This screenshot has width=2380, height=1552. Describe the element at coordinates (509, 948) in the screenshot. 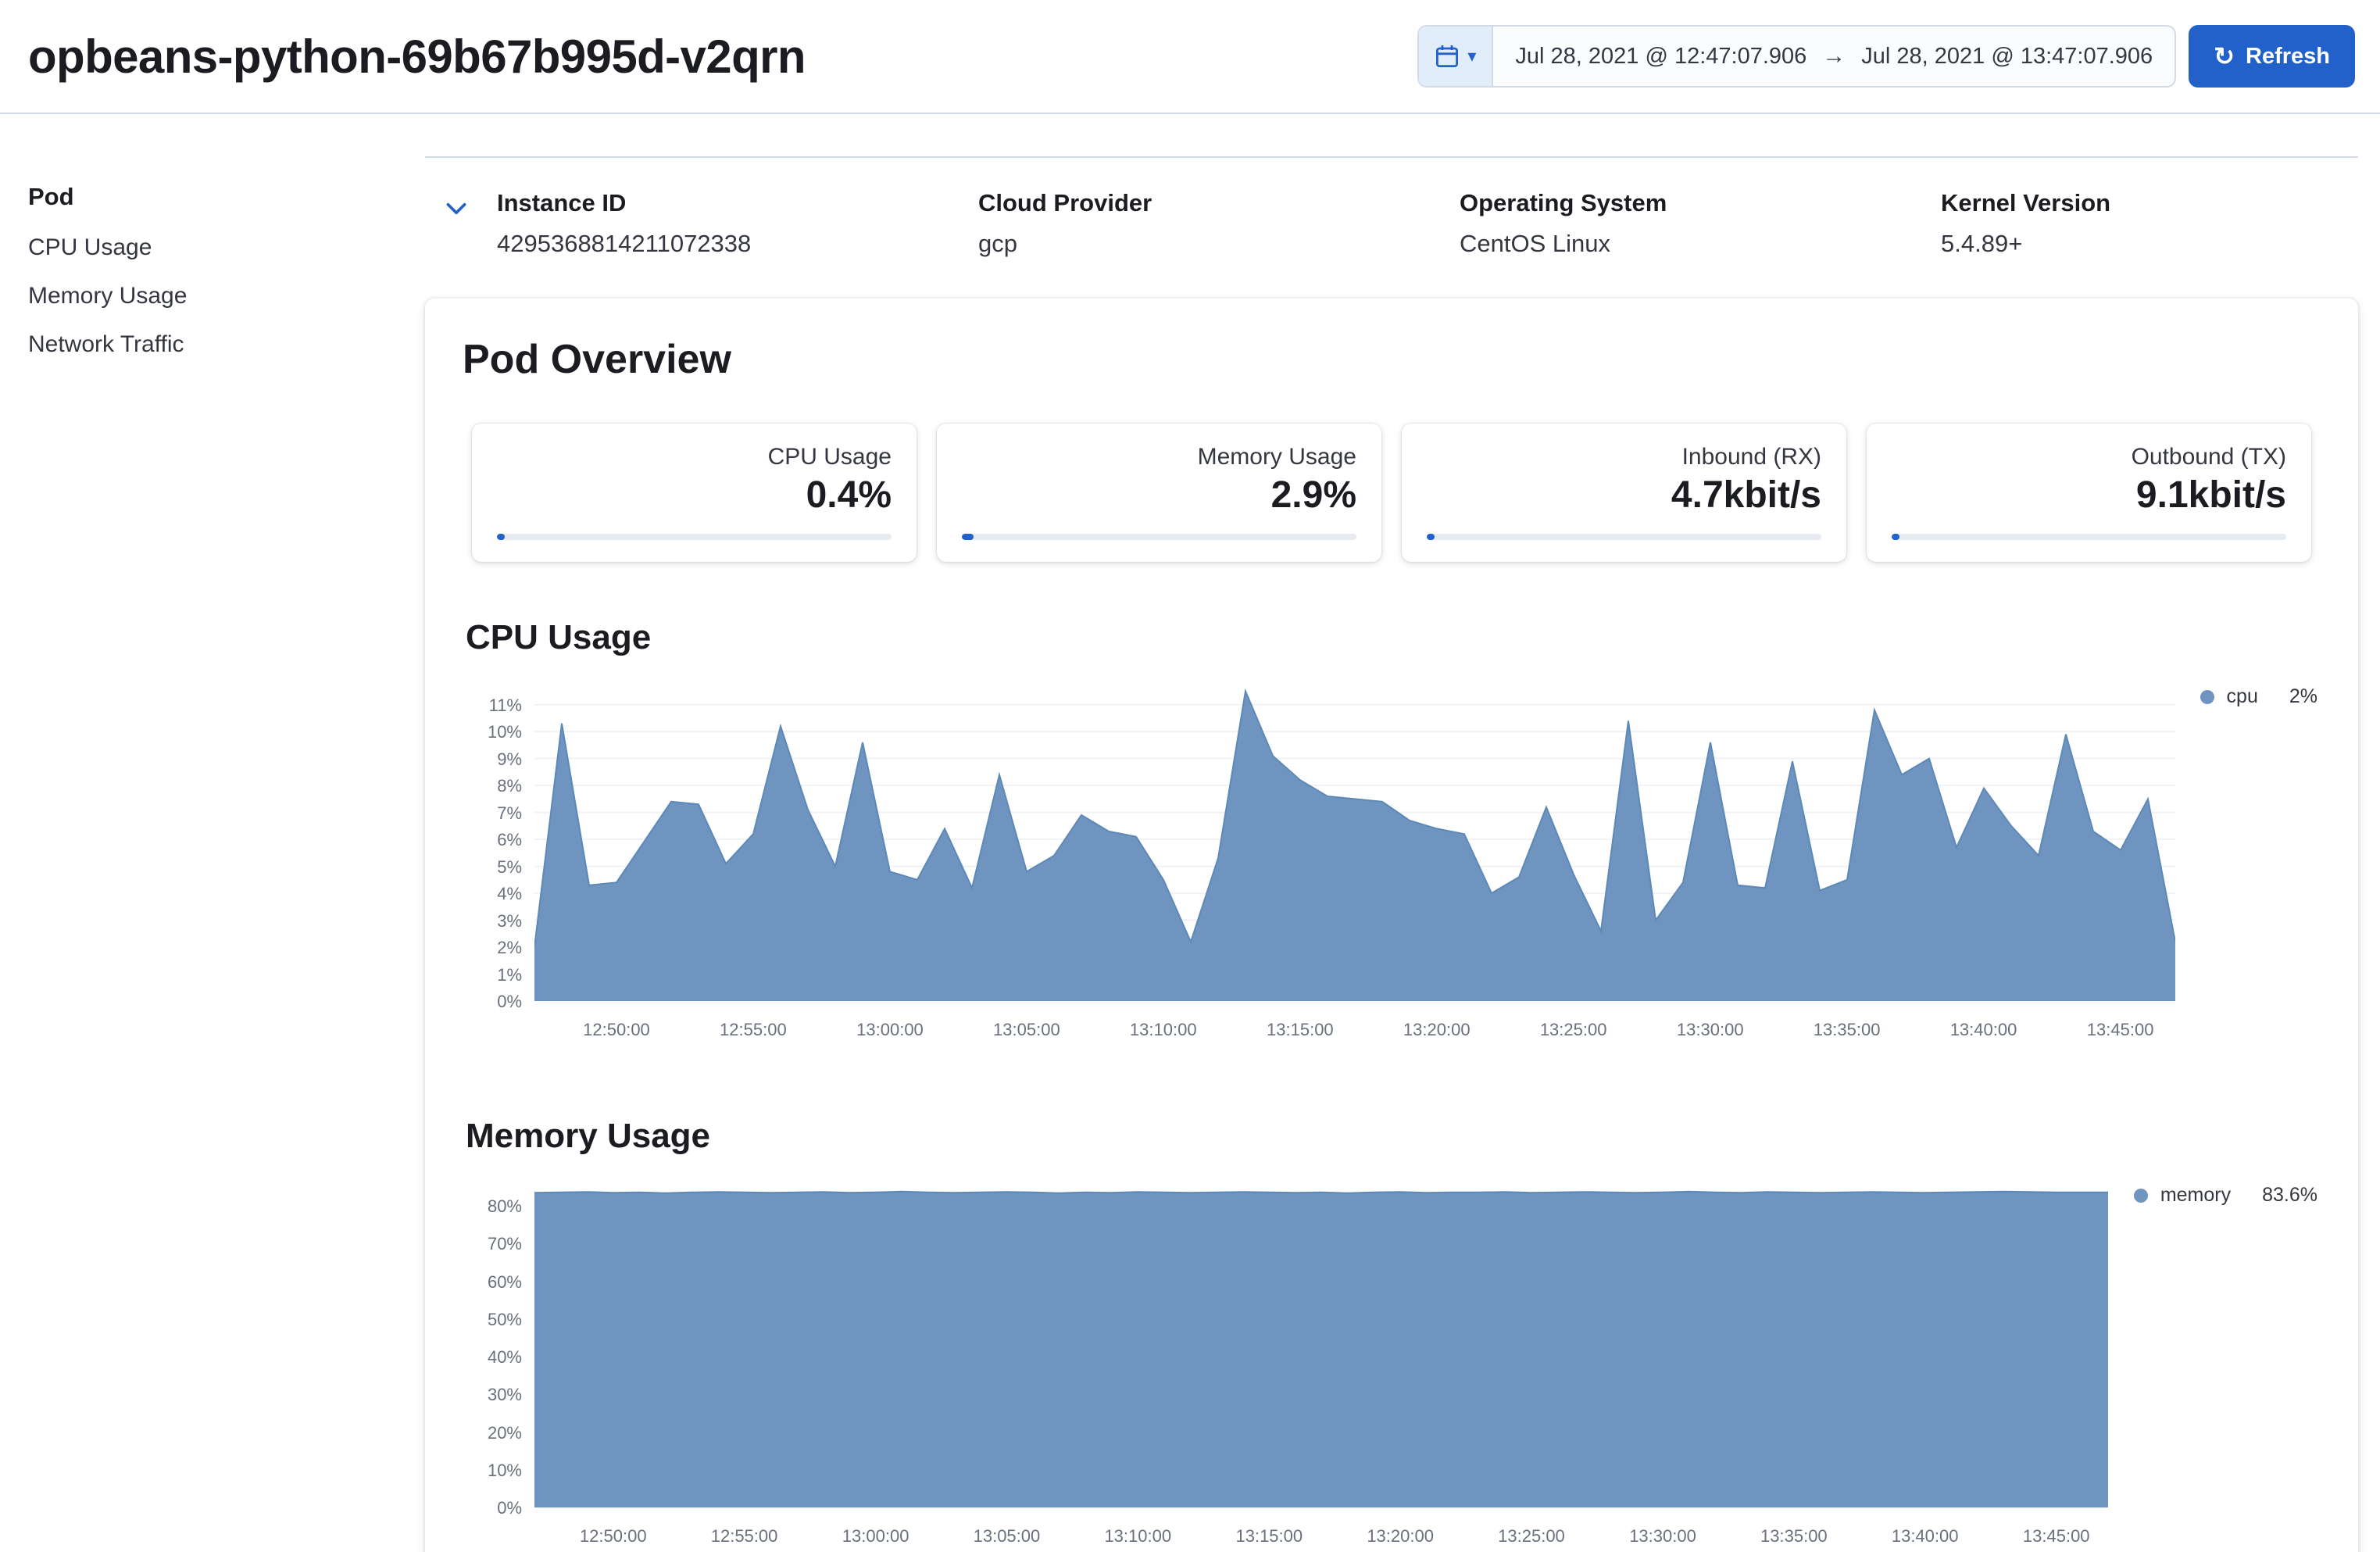

I see `y-axis-tick-label: 2%` at that location.